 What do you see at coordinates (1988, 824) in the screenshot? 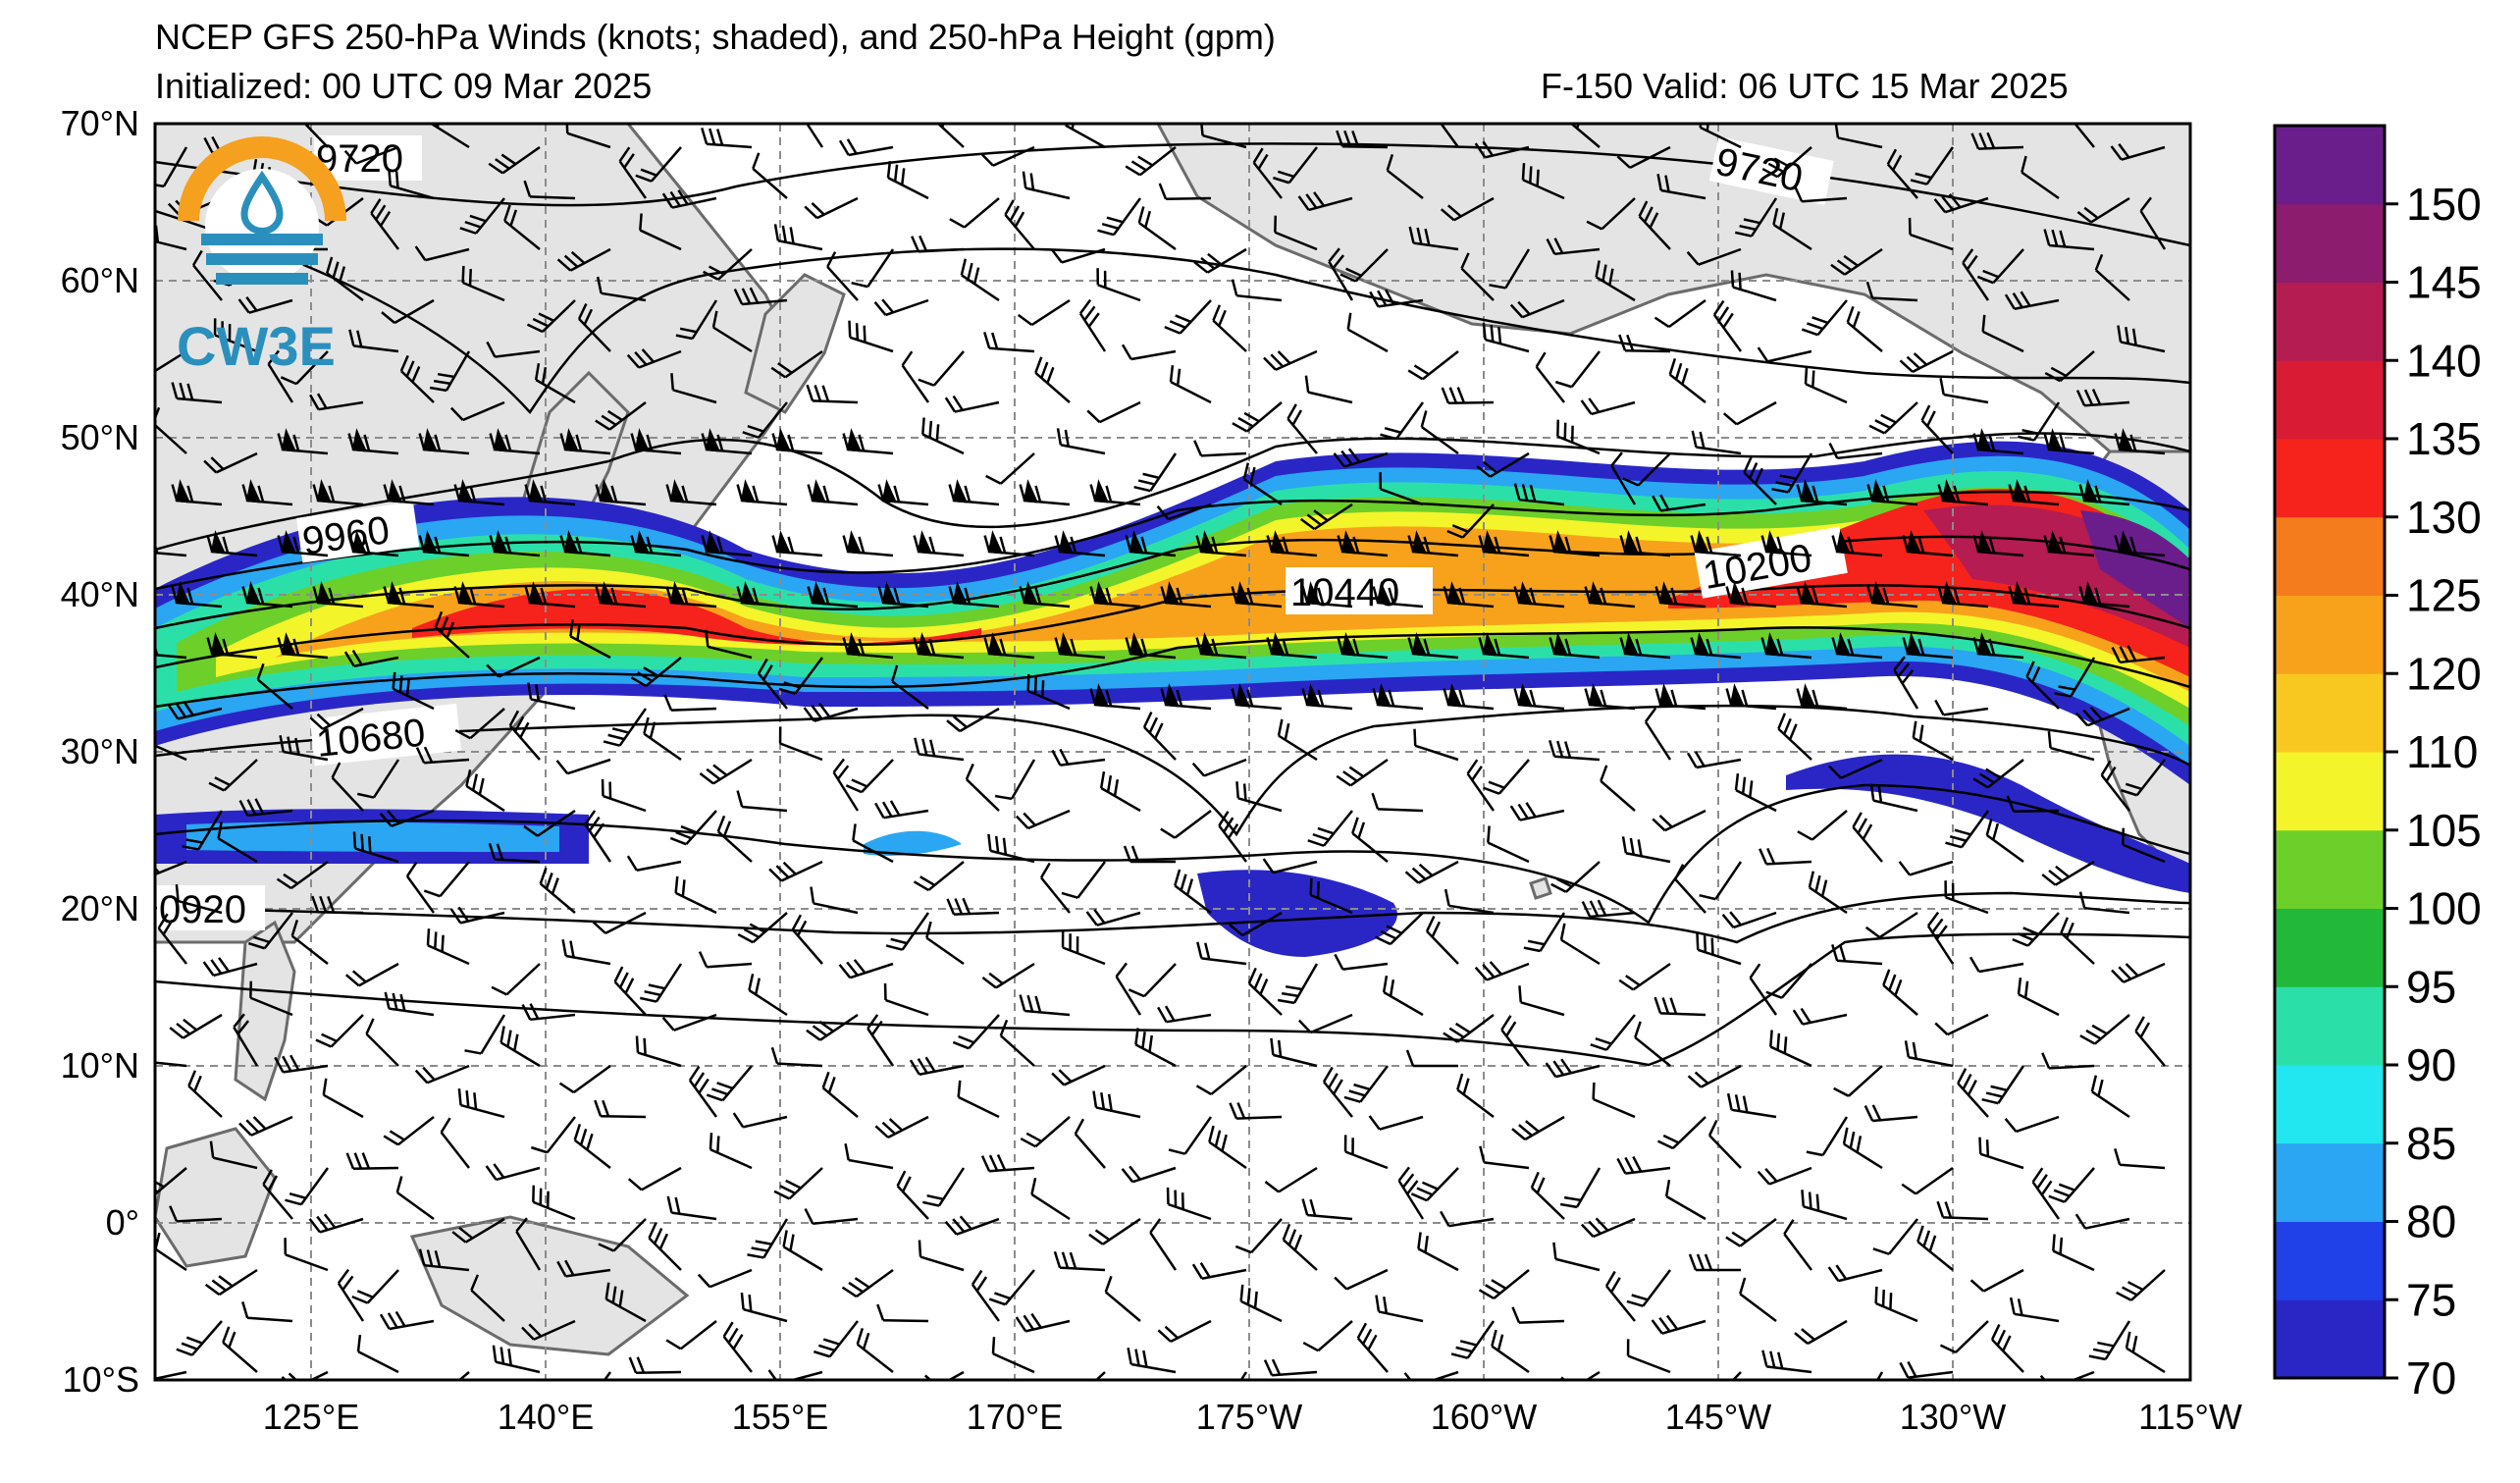
I see `southern-jet-right` at bounding box center [1988, 824].